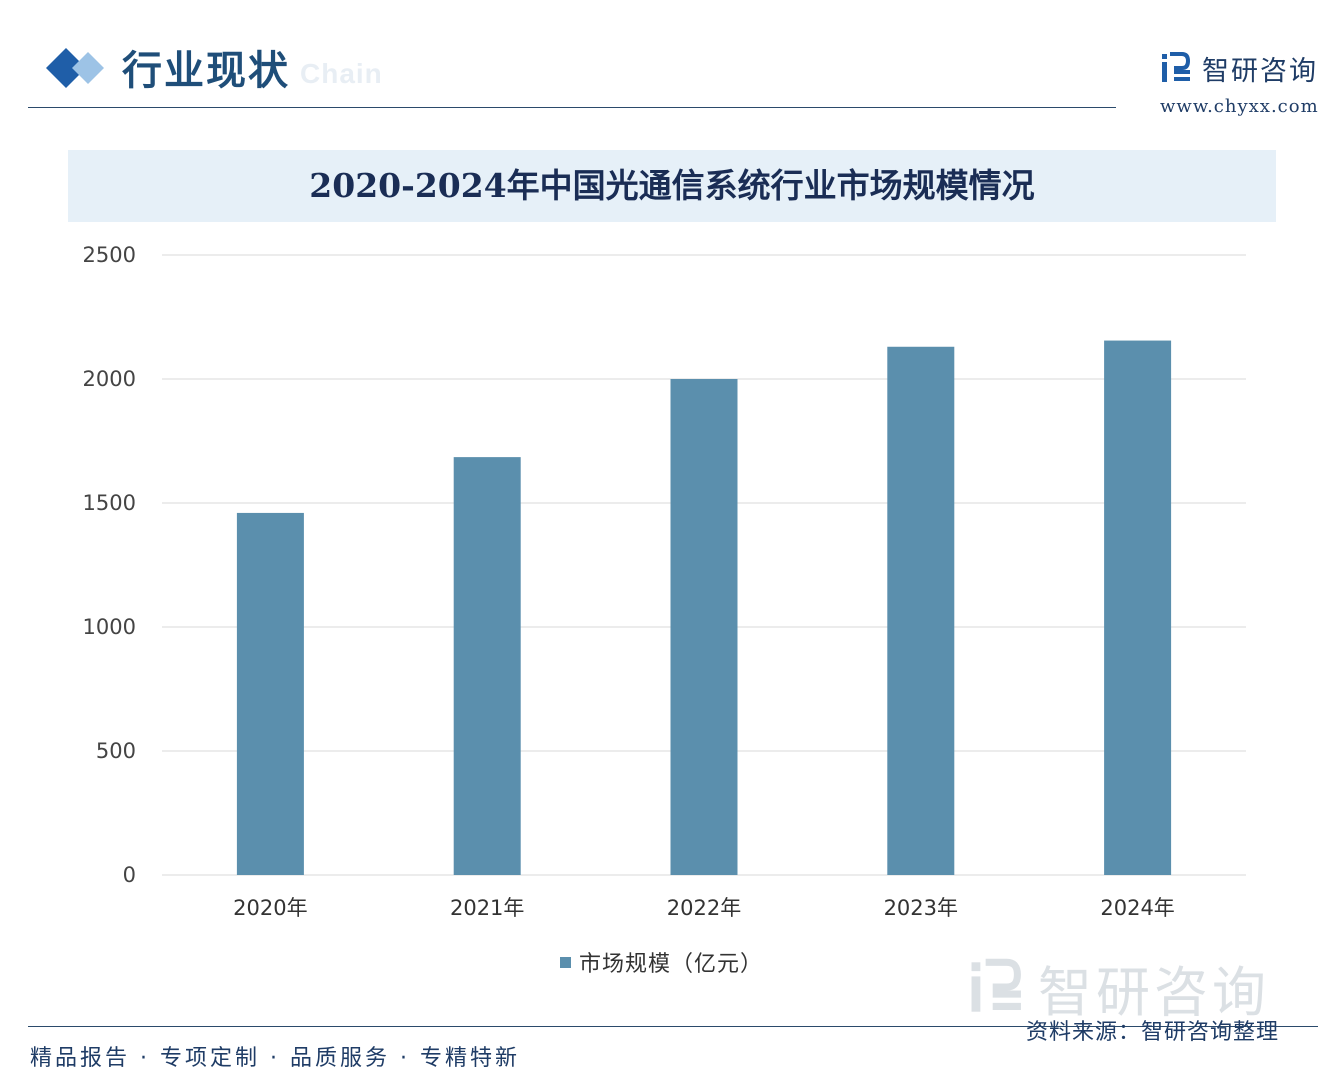 The image size is (1336, 1088). I want to click on bar-2021年, so click(487, 666).